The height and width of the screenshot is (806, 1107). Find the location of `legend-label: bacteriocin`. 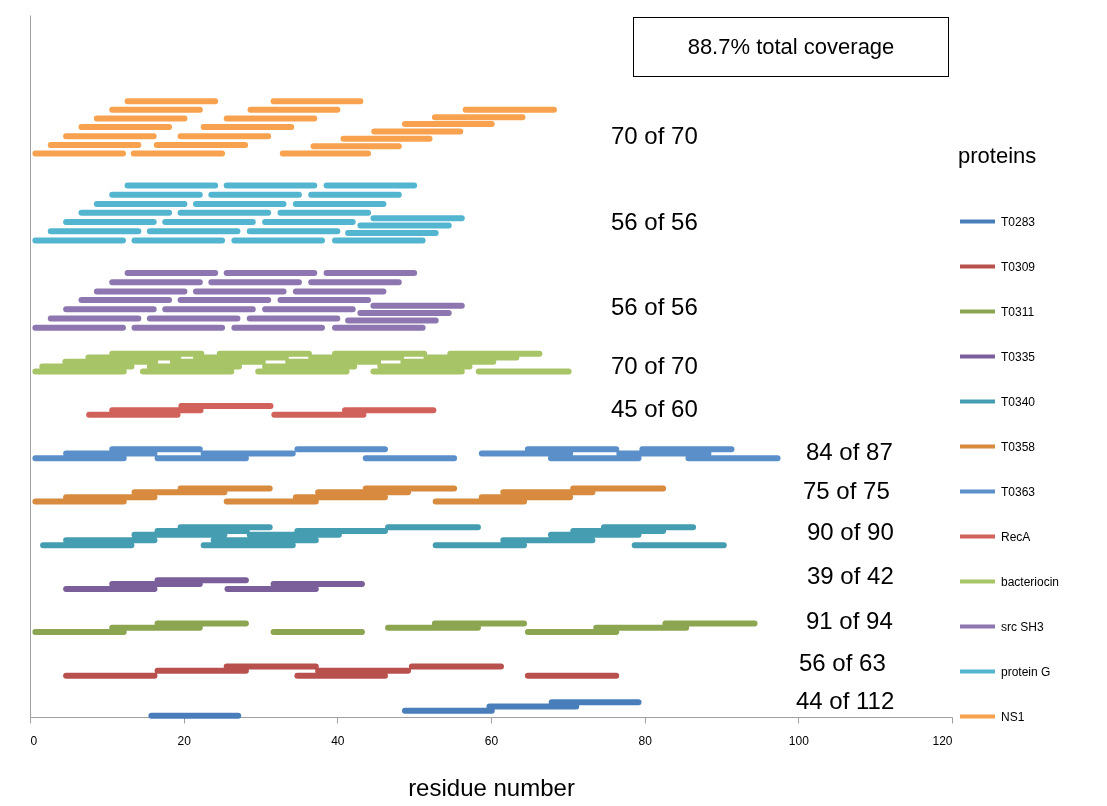

legend-label: bacteriocin is located at coordinates (1030, 581).